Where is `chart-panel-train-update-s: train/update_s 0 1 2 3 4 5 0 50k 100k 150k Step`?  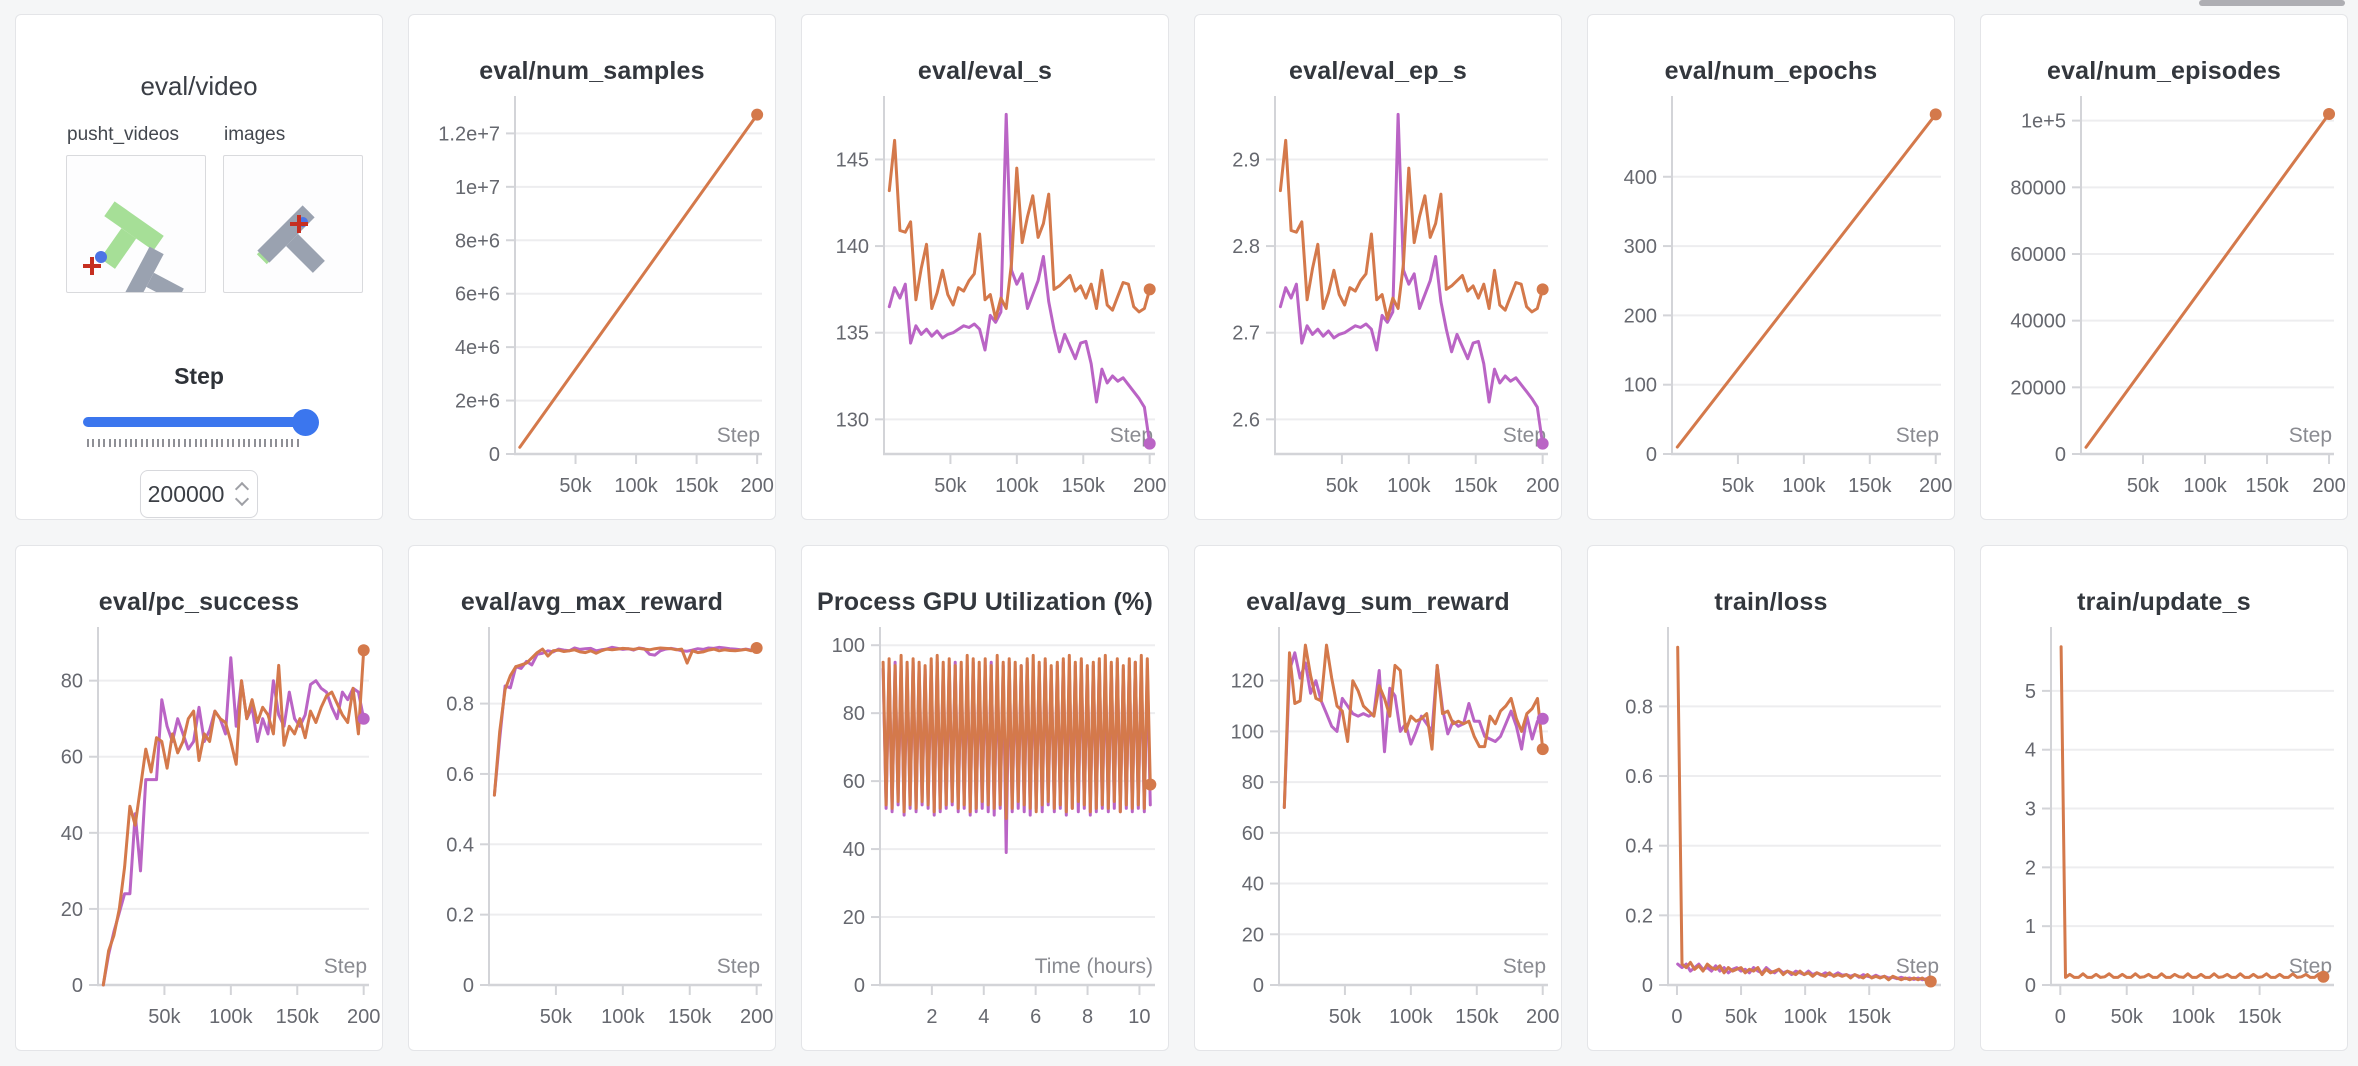 chart-panel-train-update-s: train/update_s 0 1 2 3 4 5 0 50k 100k 150k Step is located at coordinates (2164, 798).